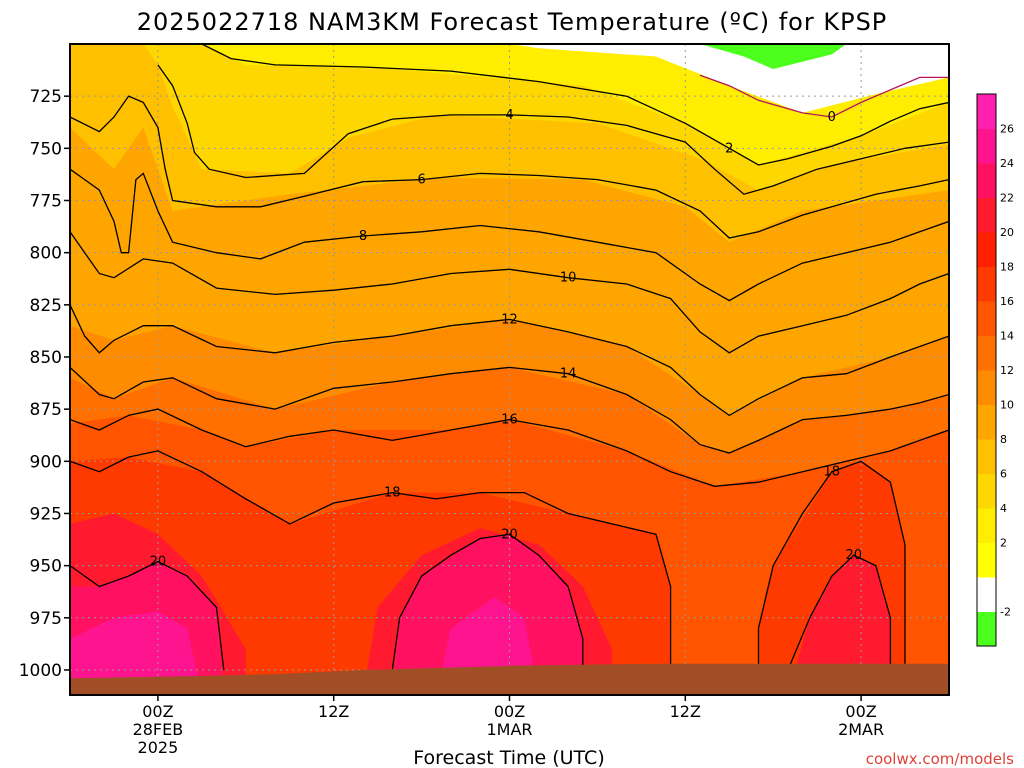  What do you see at coordinates (832, 117) in the screenshot?
I see `contour-label: 0` at bounding box center [832, 117].